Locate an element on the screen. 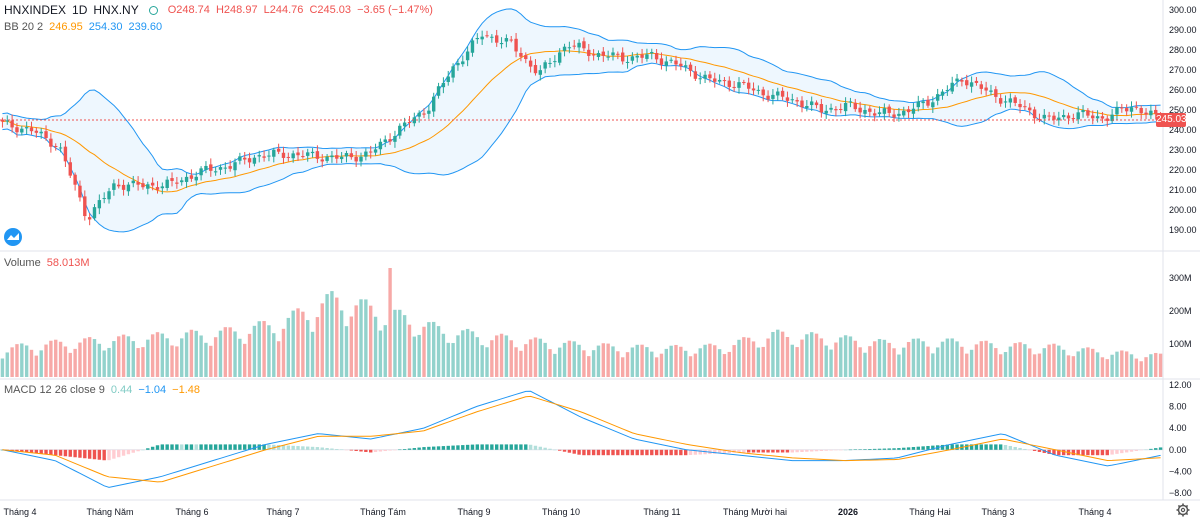  price-tick-label: 300.00 is located at coordinates (1183, 10).